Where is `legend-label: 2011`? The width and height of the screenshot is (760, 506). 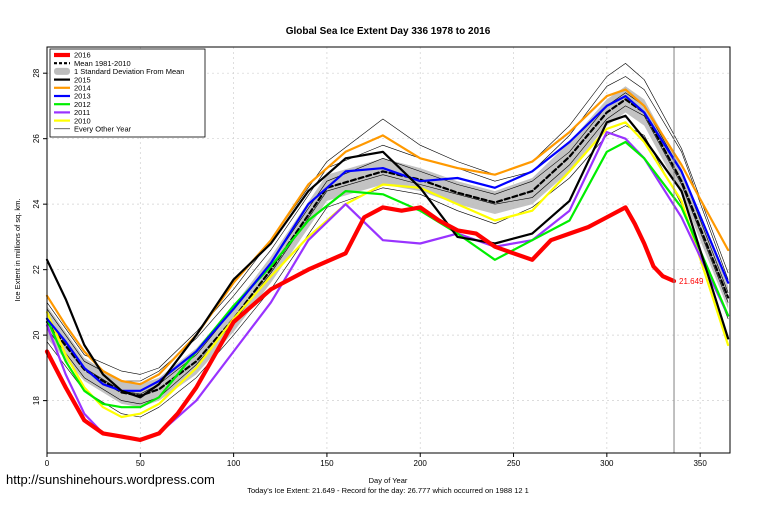 legend-label: 2011 is located at coordinates (82, 112).